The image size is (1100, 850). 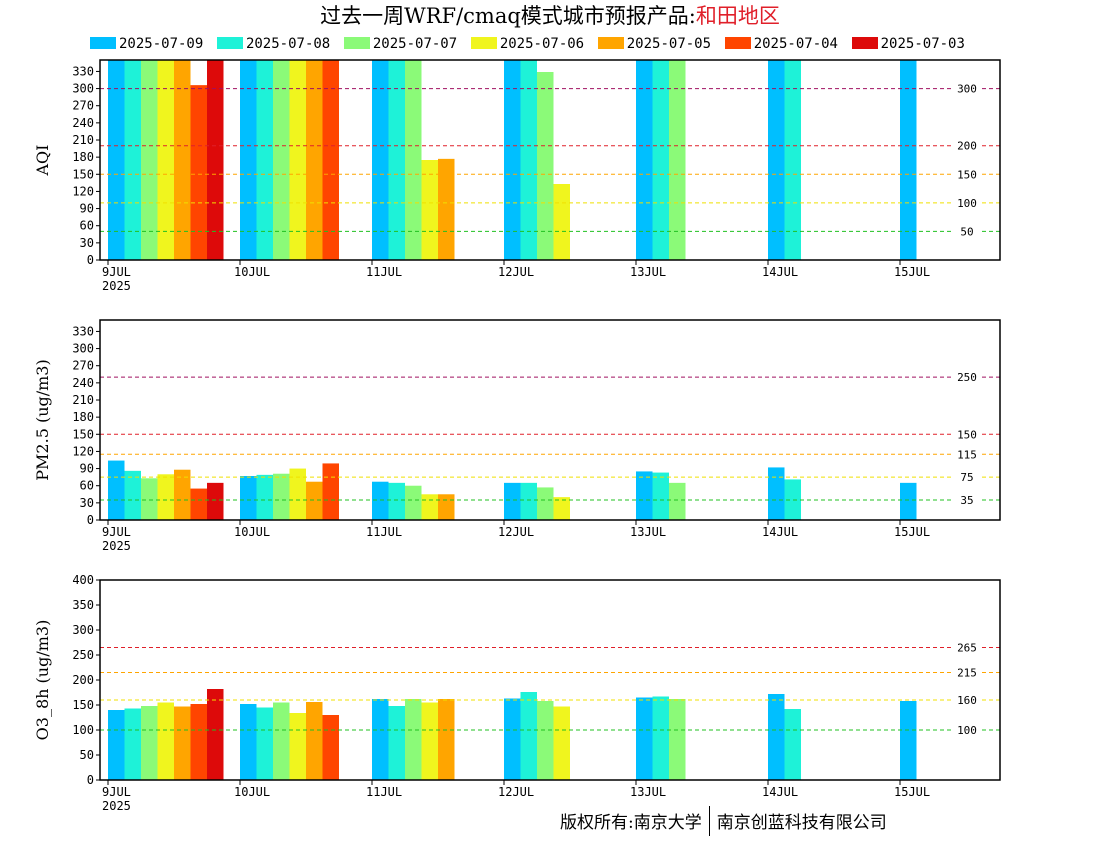 What do you see at coordinates (146, 44) in the screenshot?
I see `legend-item: 2025-07-09` at bounding box center [146, 44].